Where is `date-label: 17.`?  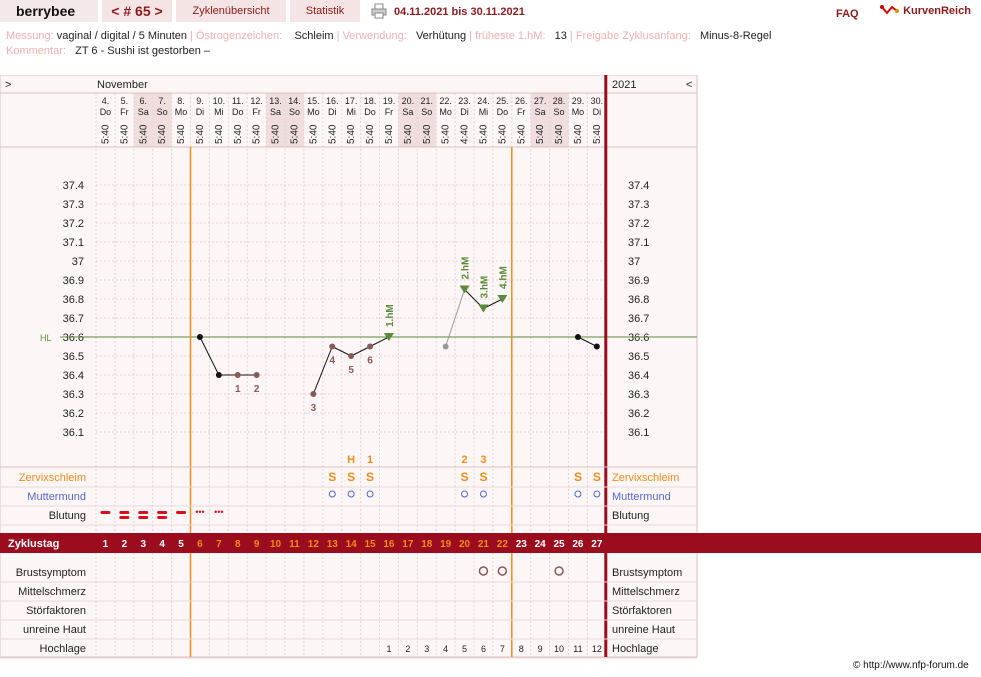 date-label: 17. is located at coordinates (351, 101).